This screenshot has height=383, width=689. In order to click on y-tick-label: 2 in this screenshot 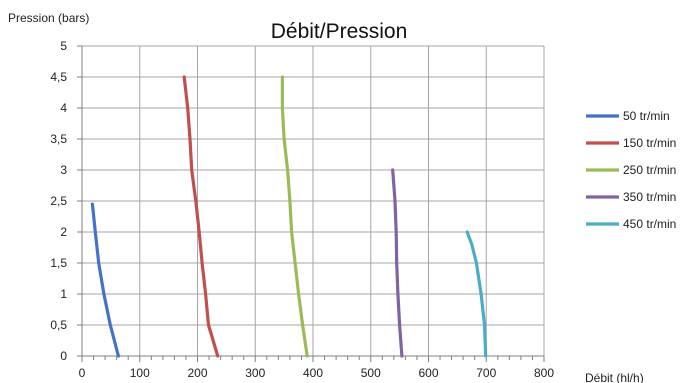, I will do `click(63, 232)`.